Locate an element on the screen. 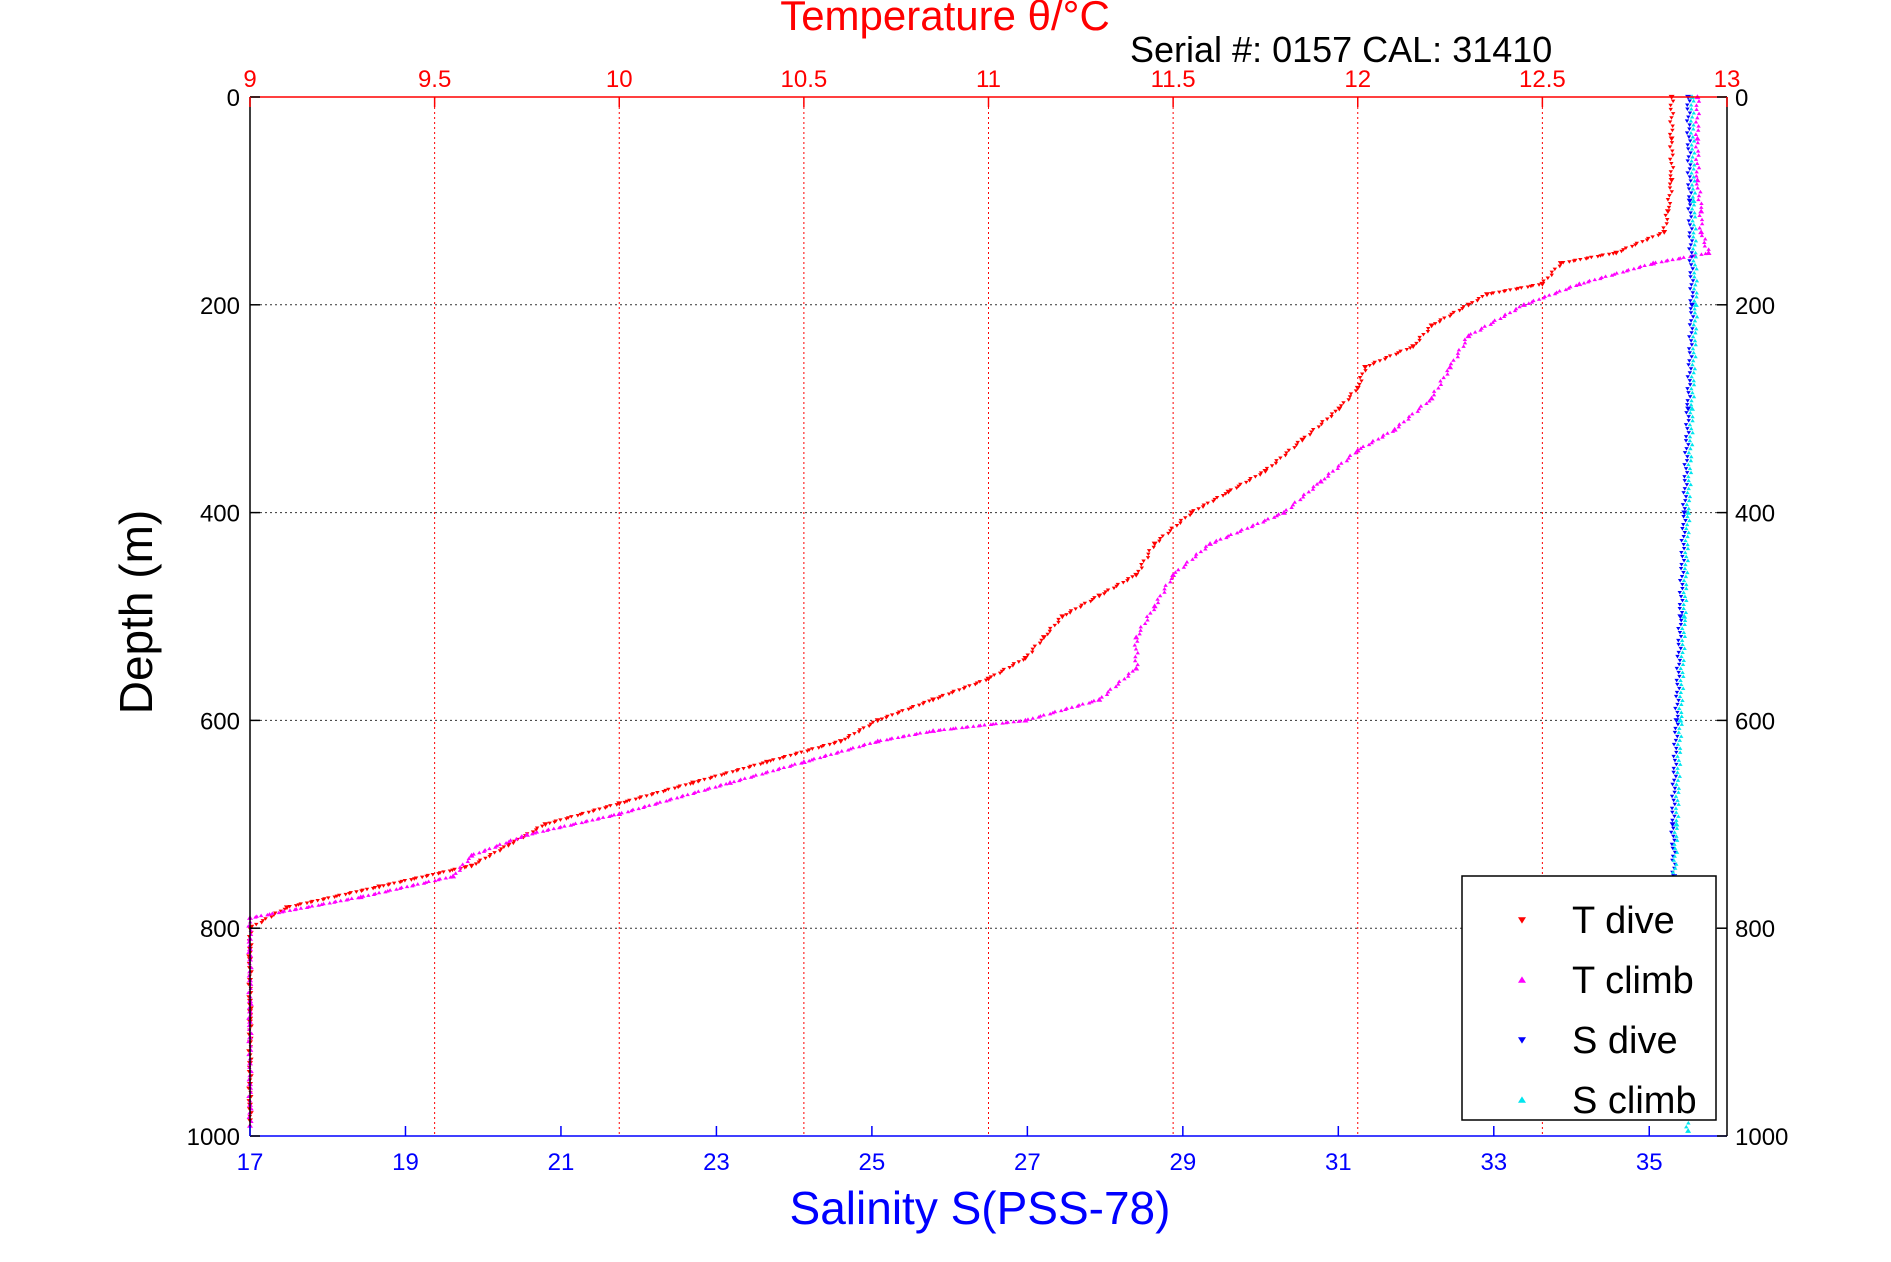 The image size is (1891, 1262). y-axis-title: Depth (m) is located at coordinates (136, 612).